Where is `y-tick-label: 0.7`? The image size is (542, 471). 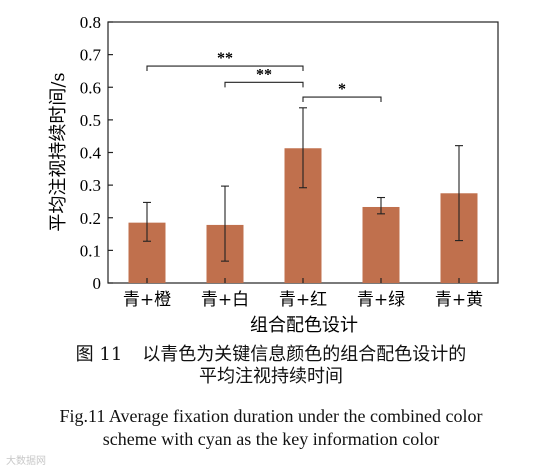
y-tick-label: 0.7 is located at coordinates (91, 55).